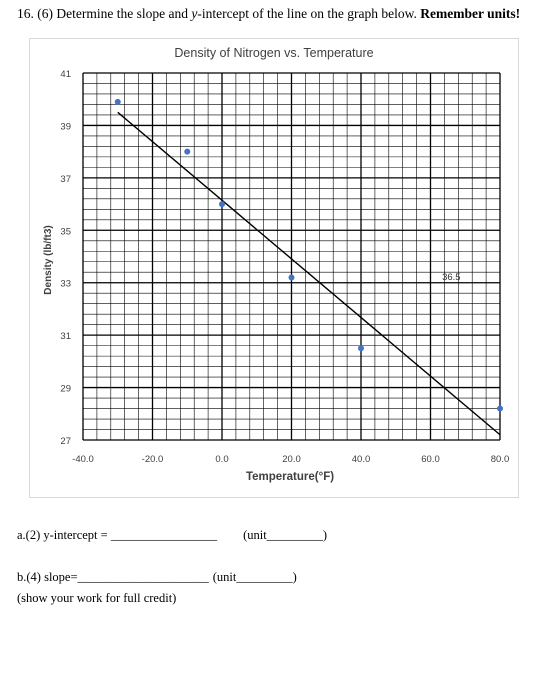  What do you see at coordinates (143, 577) in the screenshot?
I see `answer-b-blank: _____________________` at bounding box center [143, 577].